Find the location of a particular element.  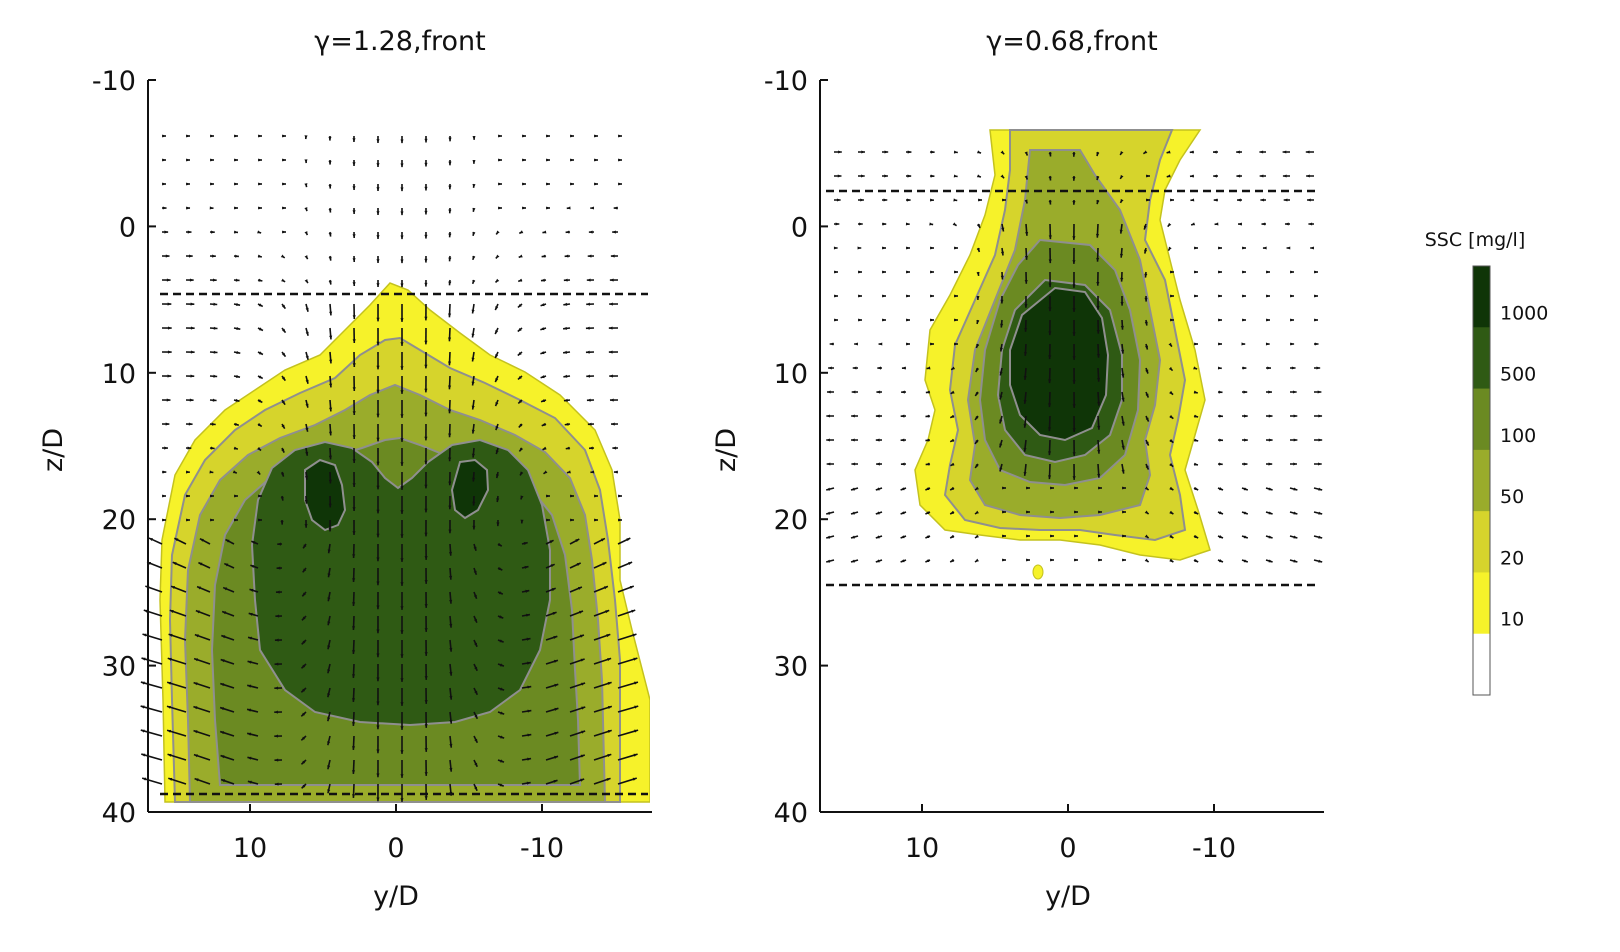

panel-left-y-label: z/D is located at coordinates (53, 450).